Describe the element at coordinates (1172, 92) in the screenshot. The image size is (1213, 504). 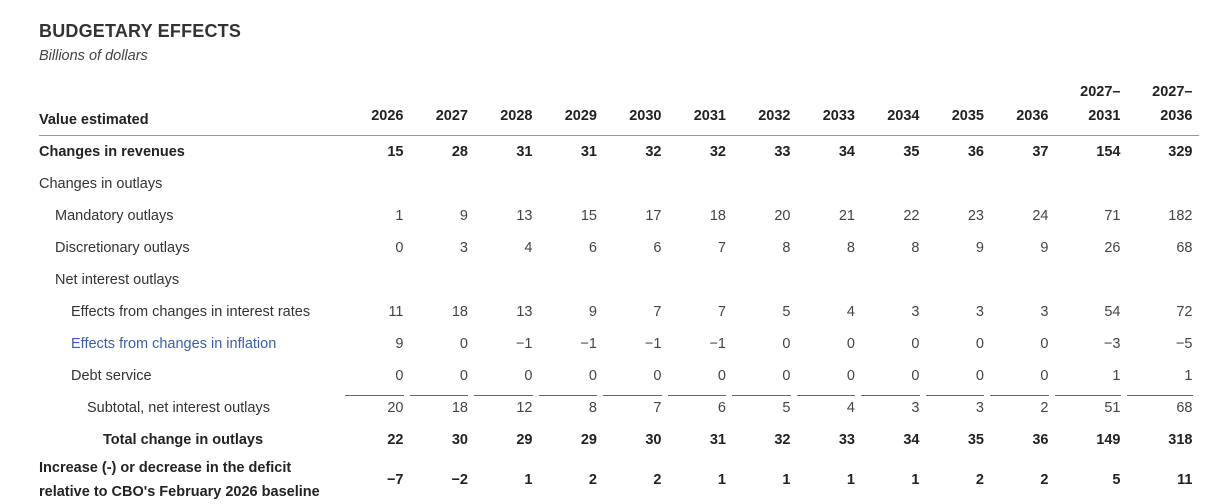
I see `range-top: 2027–` at that location.